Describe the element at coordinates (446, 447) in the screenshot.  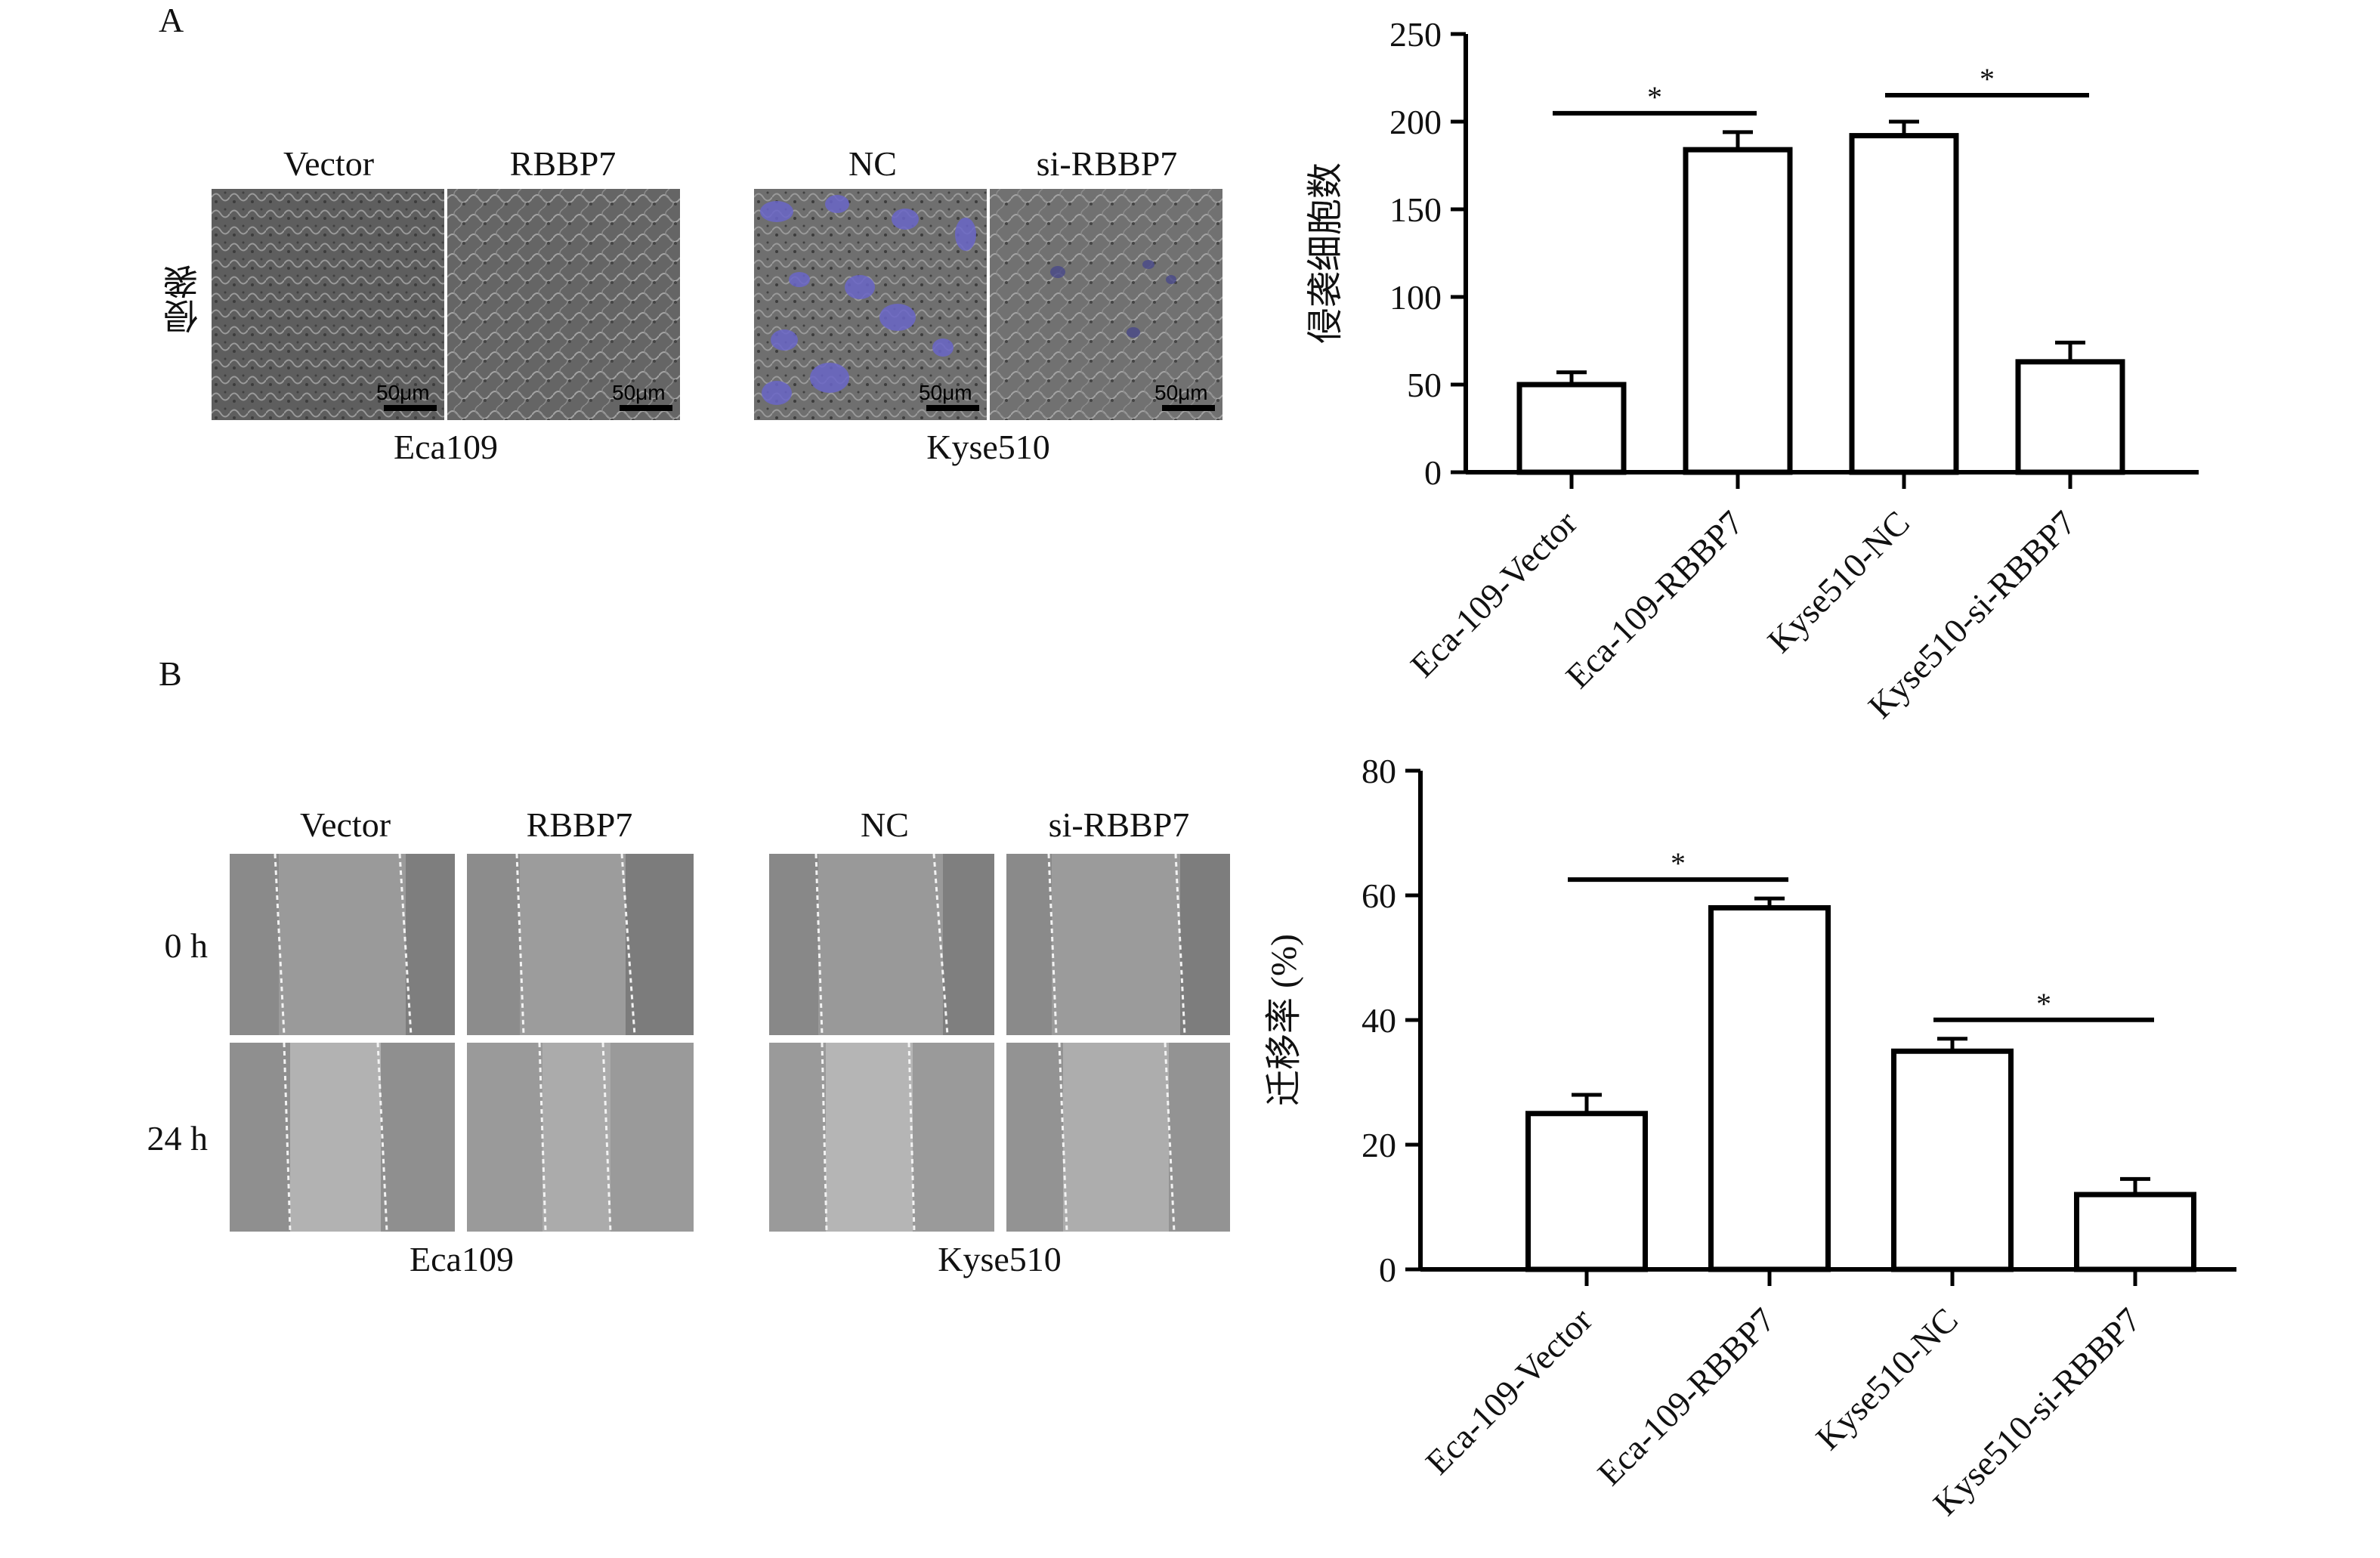
I see `group-caption-eca109-a: Eca109` at that location.